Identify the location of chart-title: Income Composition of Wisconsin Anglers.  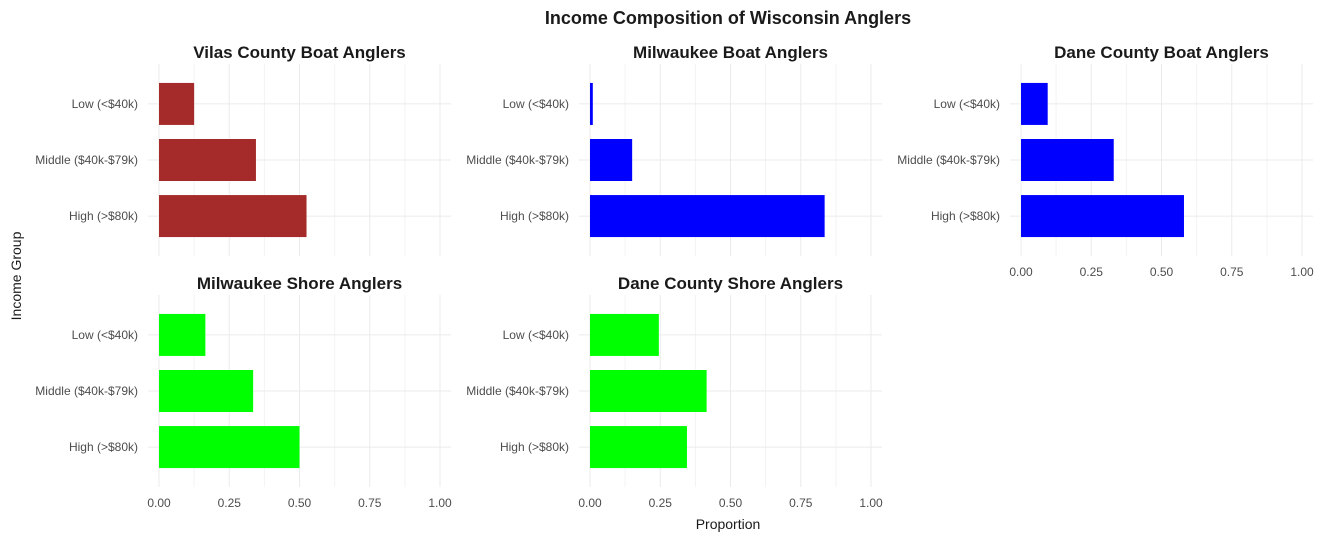
(728, 18).